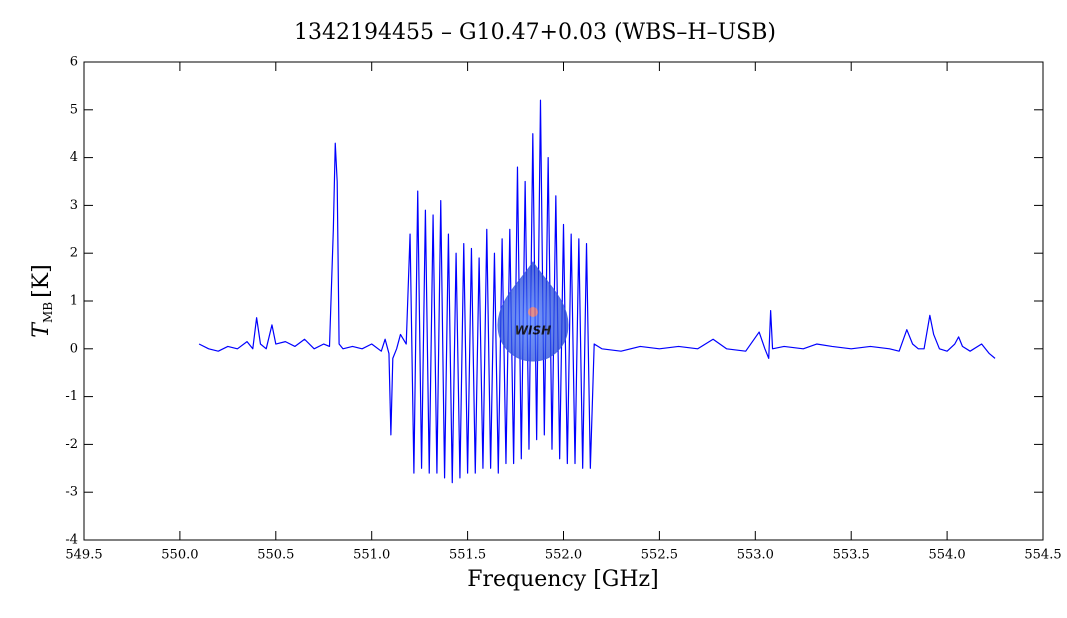 The image size is (1067, 618). I want to click on y-tick-label: 4, so click(74, 157).